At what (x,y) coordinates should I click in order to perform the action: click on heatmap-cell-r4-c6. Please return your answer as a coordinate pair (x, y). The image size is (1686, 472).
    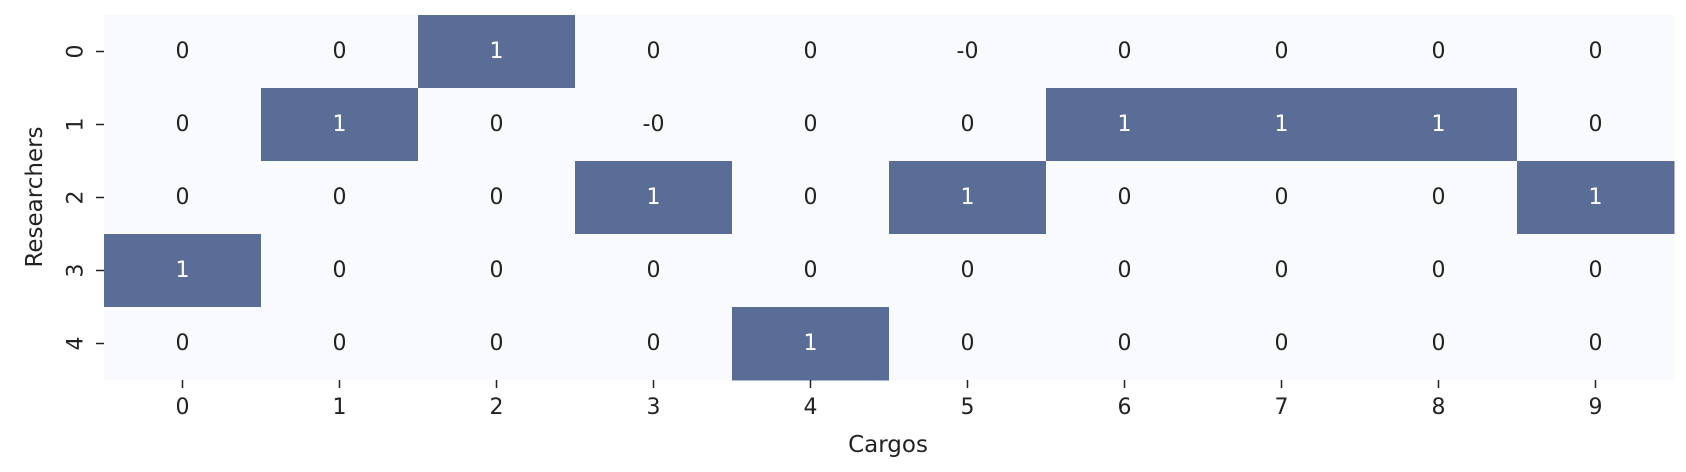
    Looking at the image, I should click on (1125, 344).